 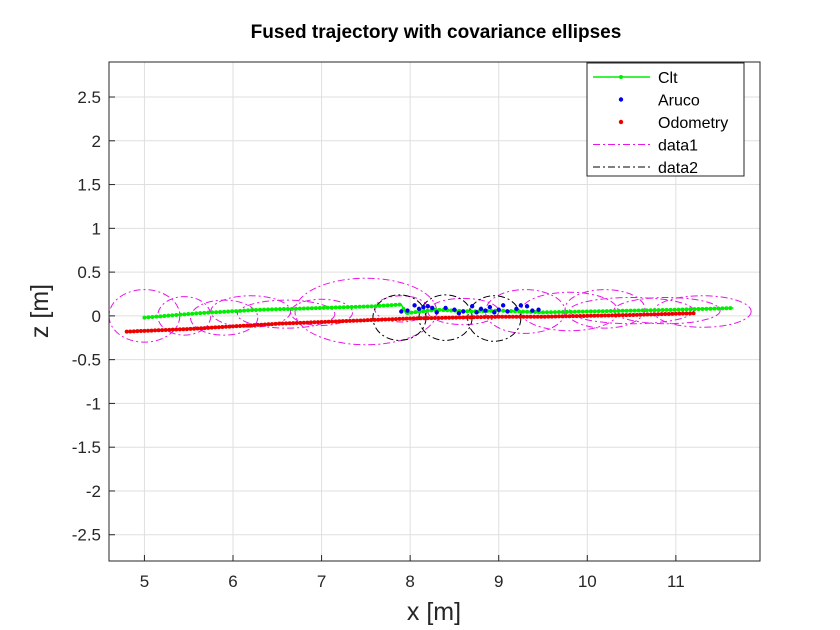 I want to click on y-tick-label: 2, so click(x=96, y=141).